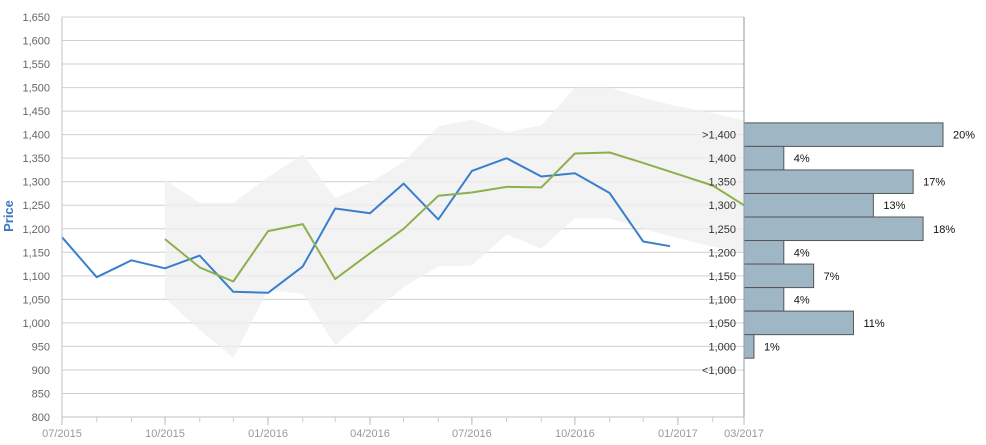 The image size is (986, 445). What do you see at coordinates (36, 230) in the screenshot?
I see `y-tick-label: 1,200` at bounding box center [36, 230].